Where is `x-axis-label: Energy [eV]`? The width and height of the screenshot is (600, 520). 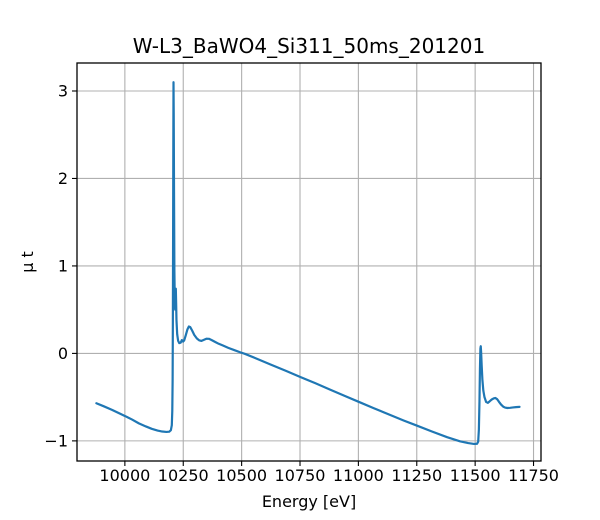 x-axis-label: Energy [eV] is located at coordinates (309, 501).